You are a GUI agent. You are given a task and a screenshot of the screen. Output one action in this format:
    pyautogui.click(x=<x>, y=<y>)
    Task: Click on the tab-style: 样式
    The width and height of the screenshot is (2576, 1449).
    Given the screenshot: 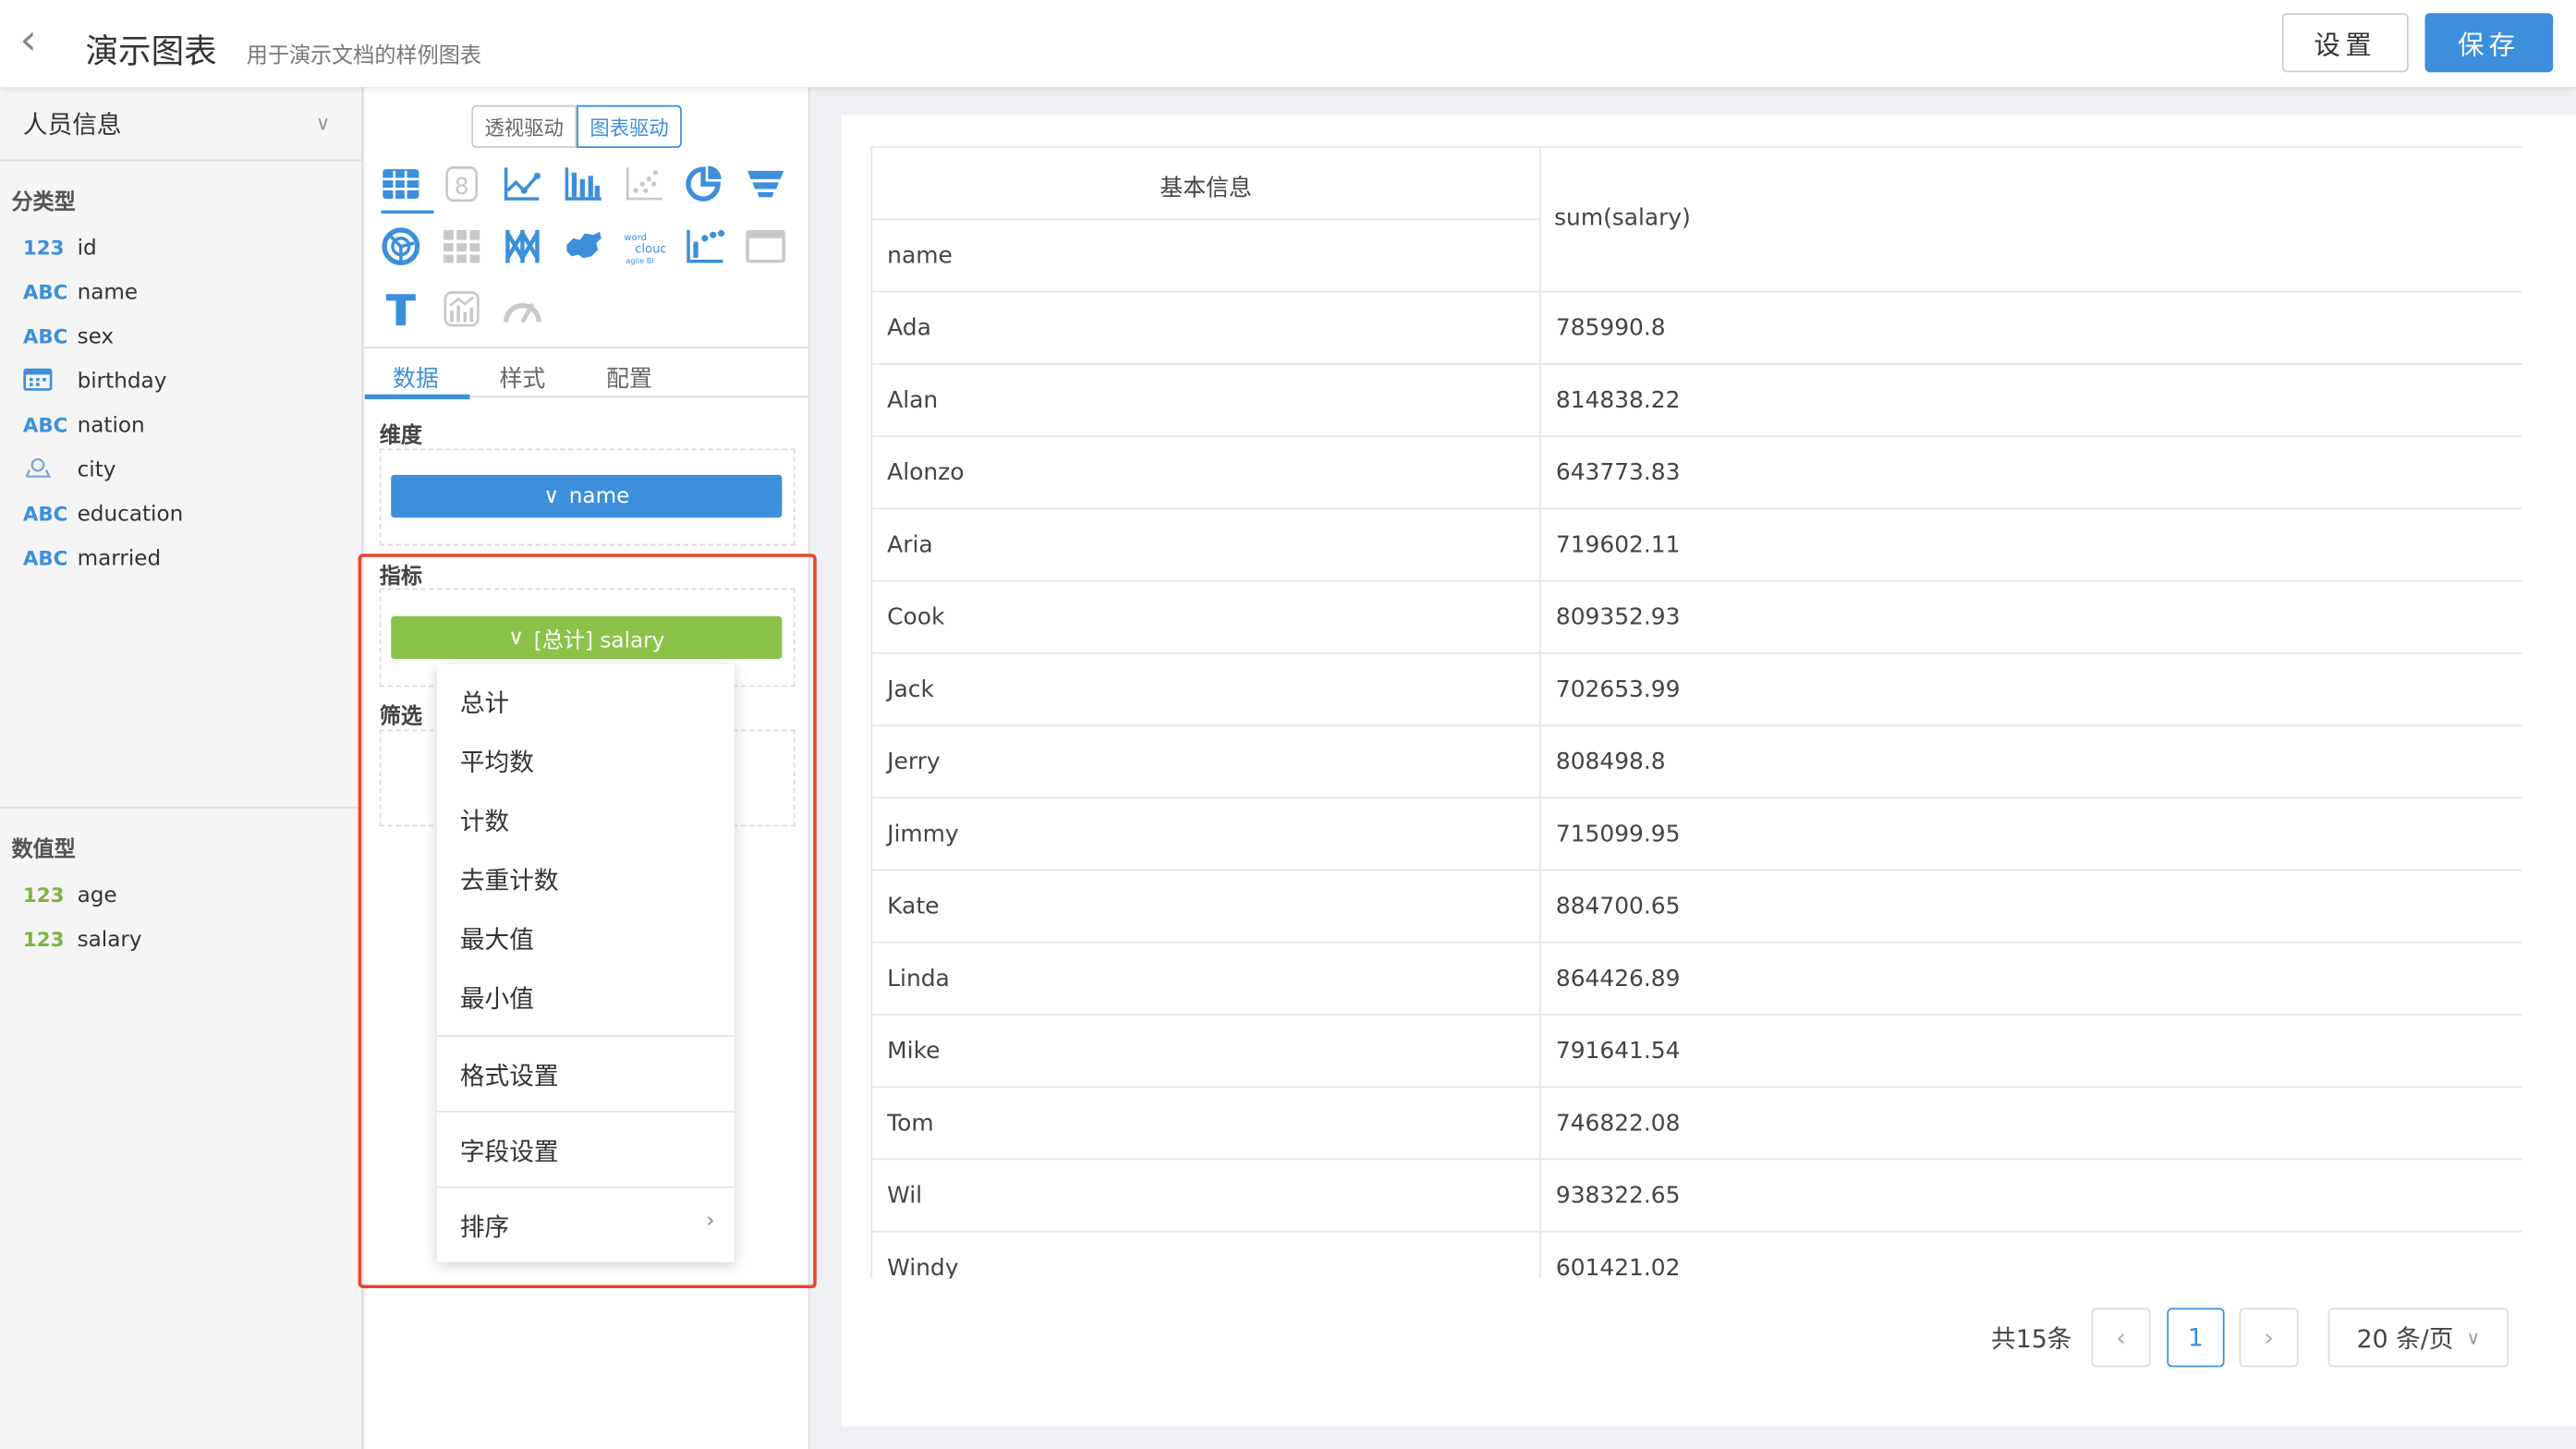 What is the action you would take?
    pyautogui.click(x=522, y=379)
    